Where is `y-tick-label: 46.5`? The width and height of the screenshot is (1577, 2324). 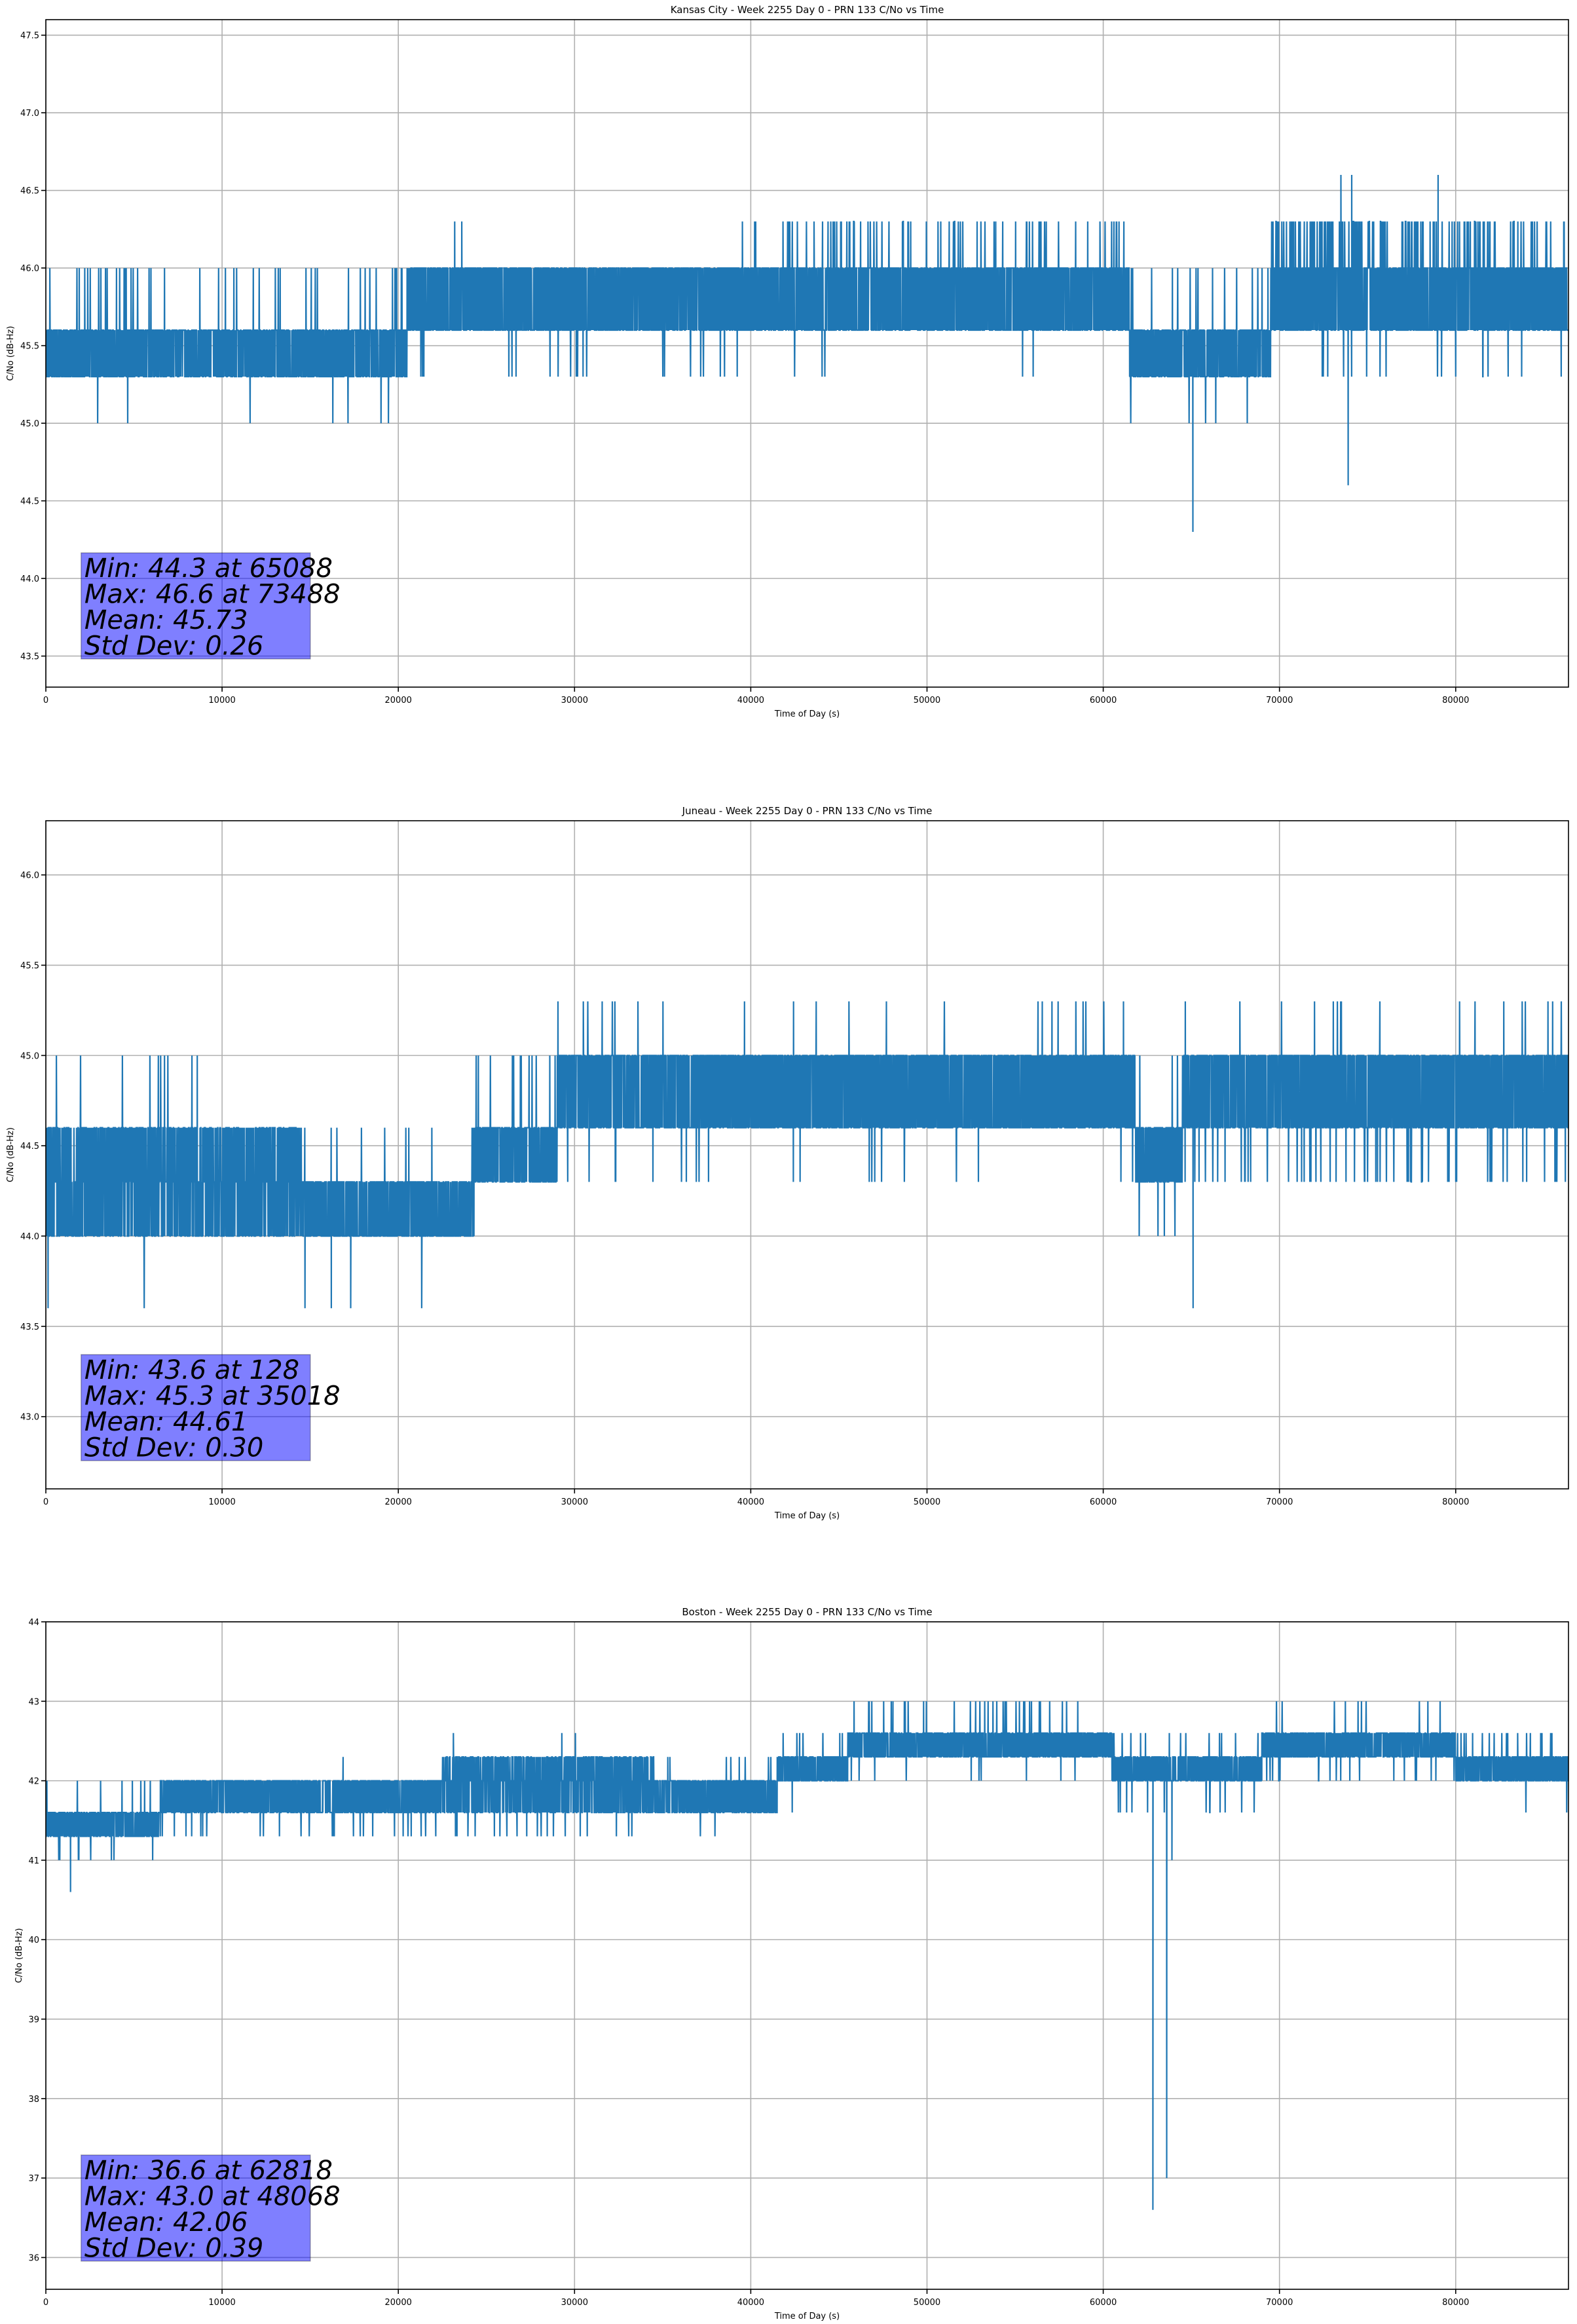 y-tick-label: 46.5 is located at coordinates (29, 192).